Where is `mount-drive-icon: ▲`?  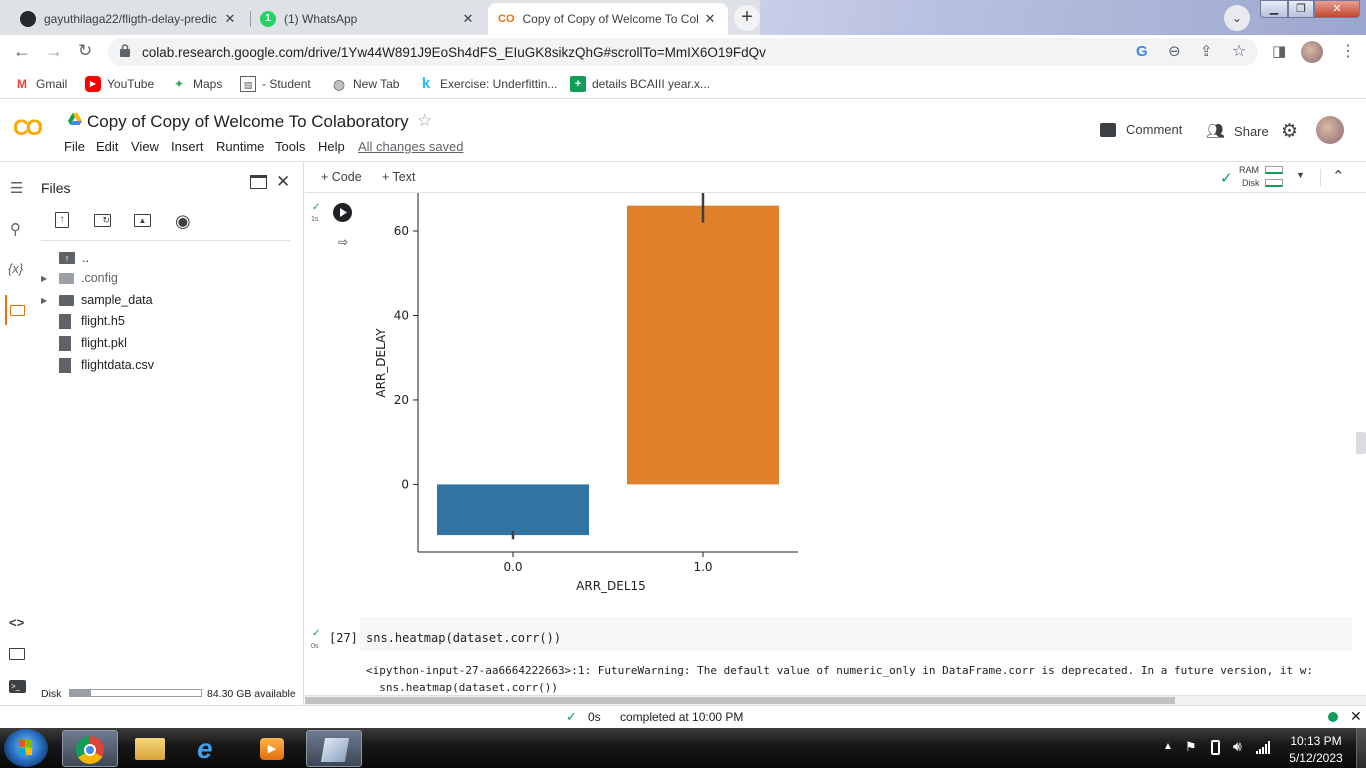 mount-drive-icon: ▲ is located at coordinates (142, 220).